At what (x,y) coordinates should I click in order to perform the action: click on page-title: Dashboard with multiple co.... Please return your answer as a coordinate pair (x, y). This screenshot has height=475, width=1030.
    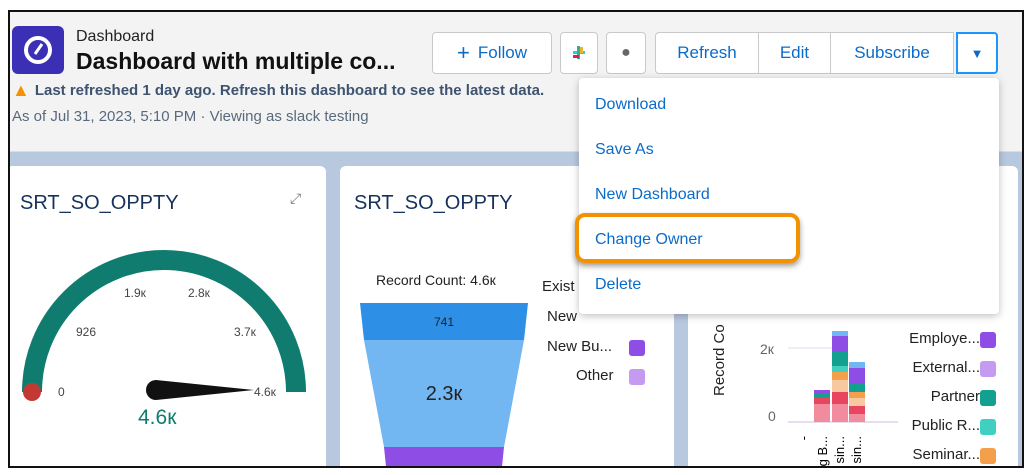
    Looking at the image, I should click on (236, 61).